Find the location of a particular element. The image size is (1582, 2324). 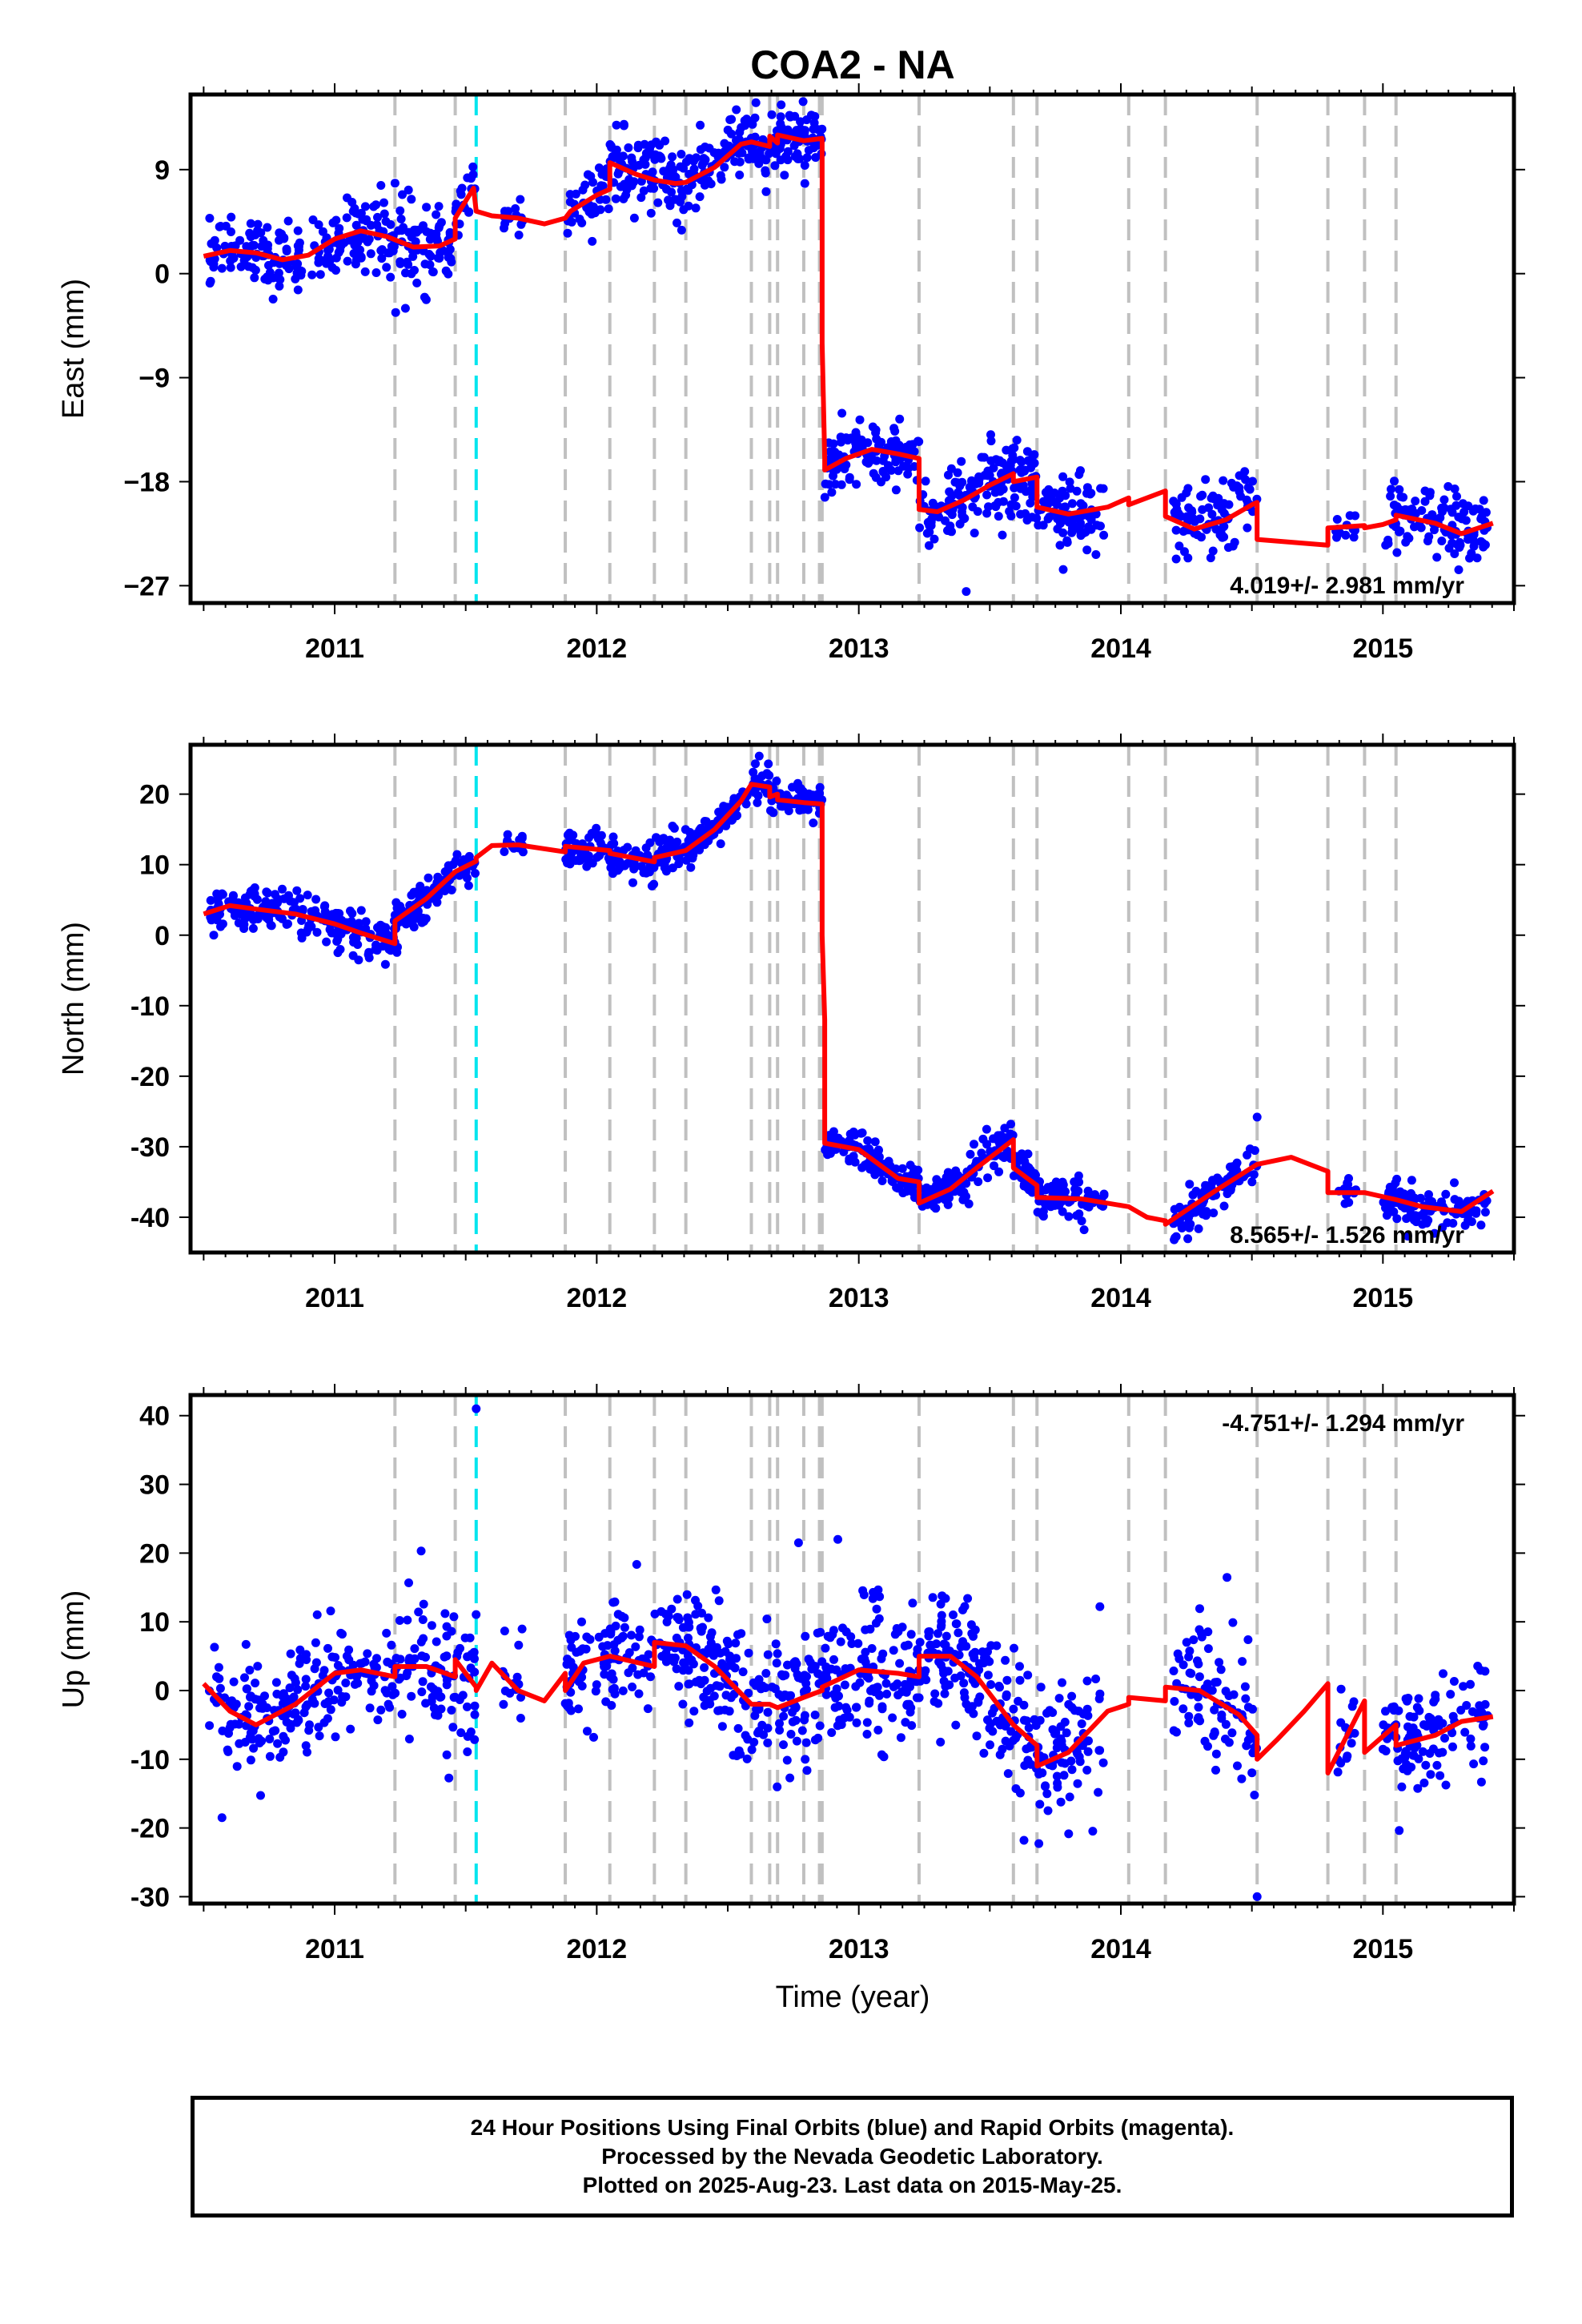

y-tick-label: 10 is located at coordinates (154, 1622).